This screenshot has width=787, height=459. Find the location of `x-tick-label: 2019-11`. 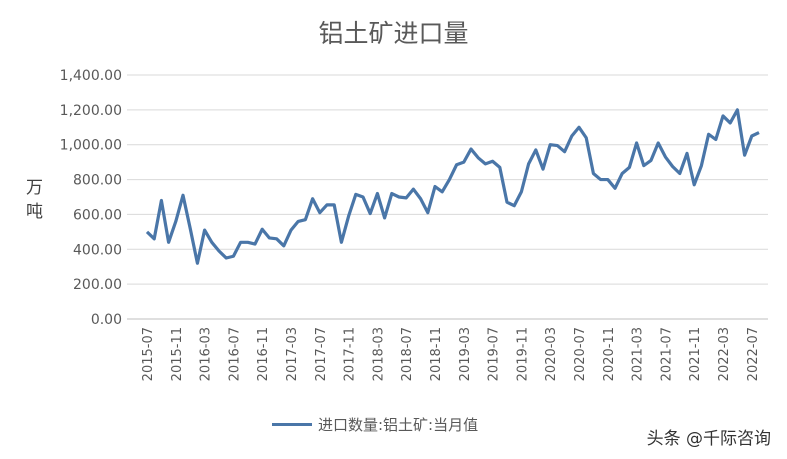

x-tick-label: 2019-11 is located at coordinates (522, 354).